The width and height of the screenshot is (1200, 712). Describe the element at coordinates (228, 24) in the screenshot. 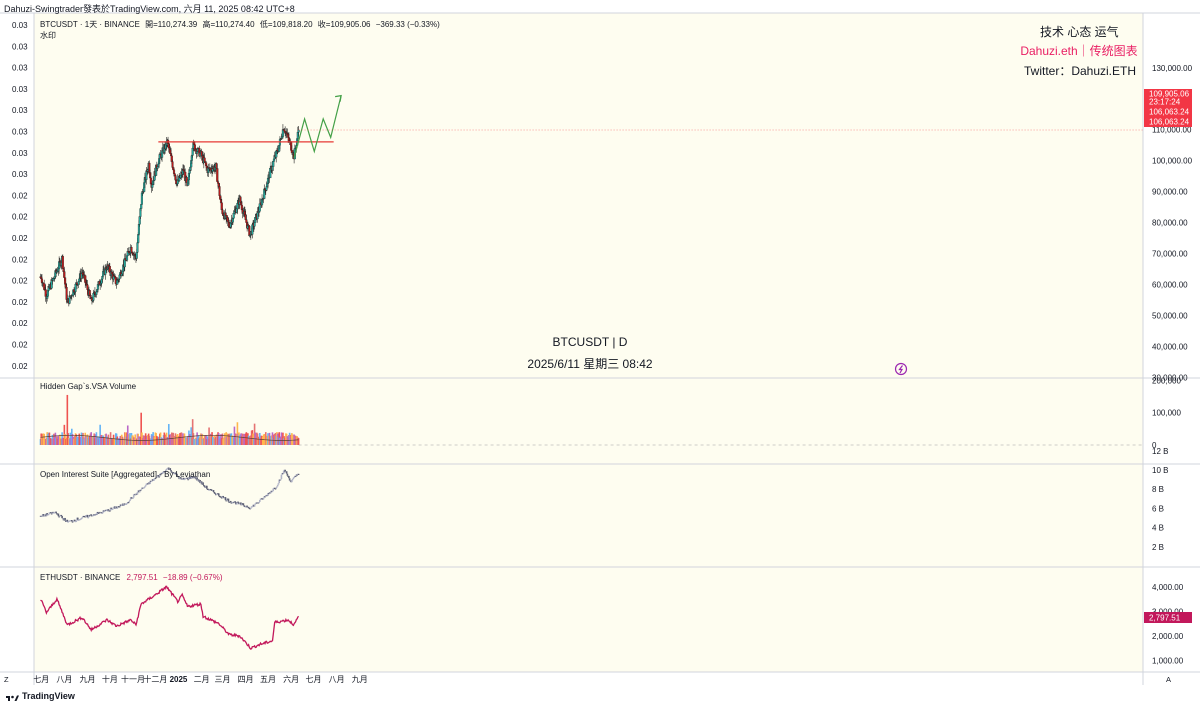

I see `ohlc-high: 高=110,274.40` at that location.